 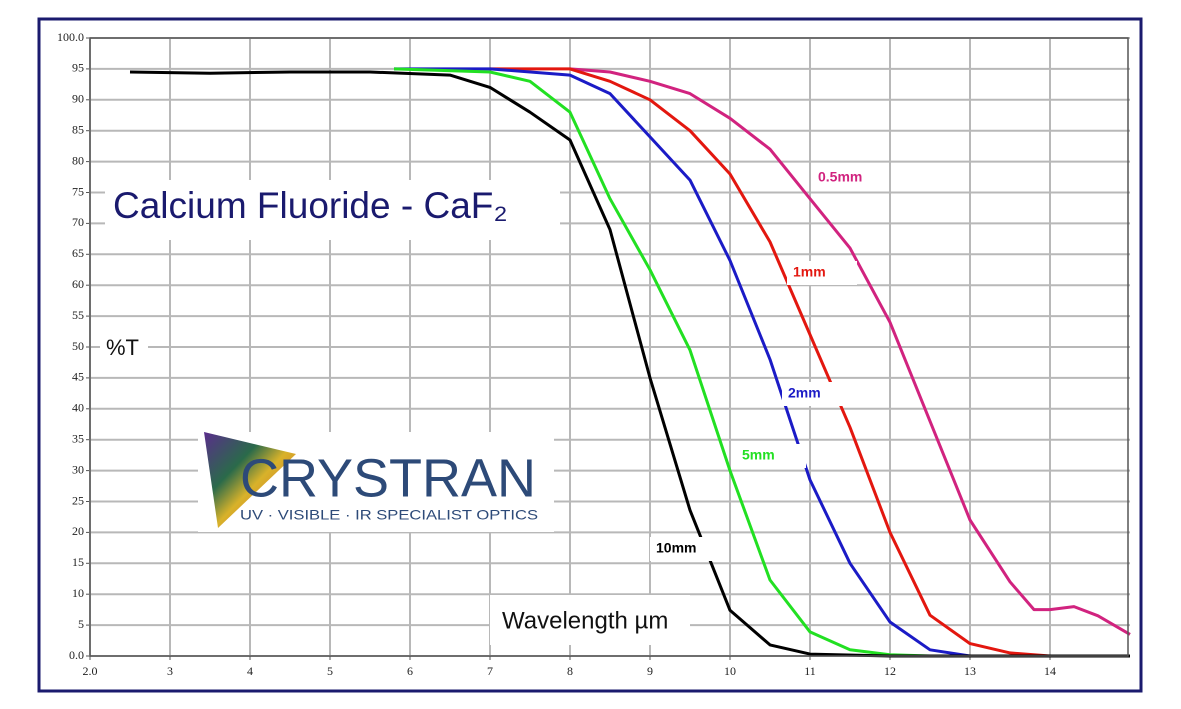 What do you see at coordinates (78, 346) in the screenshot?
I see `y-tick-label: 50` at bounding box center [78, 346].